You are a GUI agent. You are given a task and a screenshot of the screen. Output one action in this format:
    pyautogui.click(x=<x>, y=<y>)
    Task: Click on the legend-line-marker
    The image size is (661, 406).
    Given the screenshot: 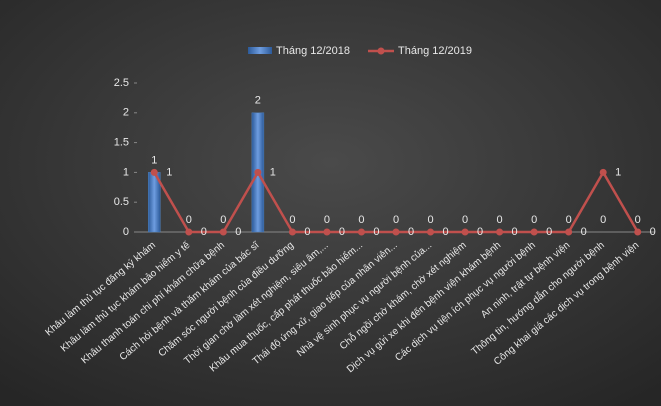 What is the action you would take?
    pyautogui.click(x=381, y=51)
    